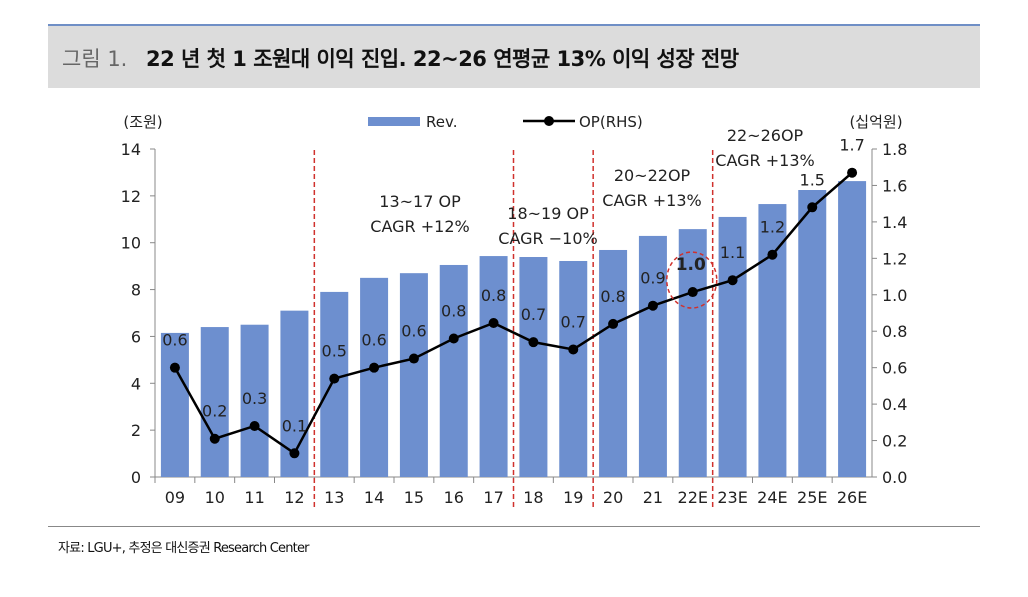 The image size is (1028, 597). Describe the element at coordinates (894, 295) in the screenshot. I see `right-tick-label: 1.0` at that location.